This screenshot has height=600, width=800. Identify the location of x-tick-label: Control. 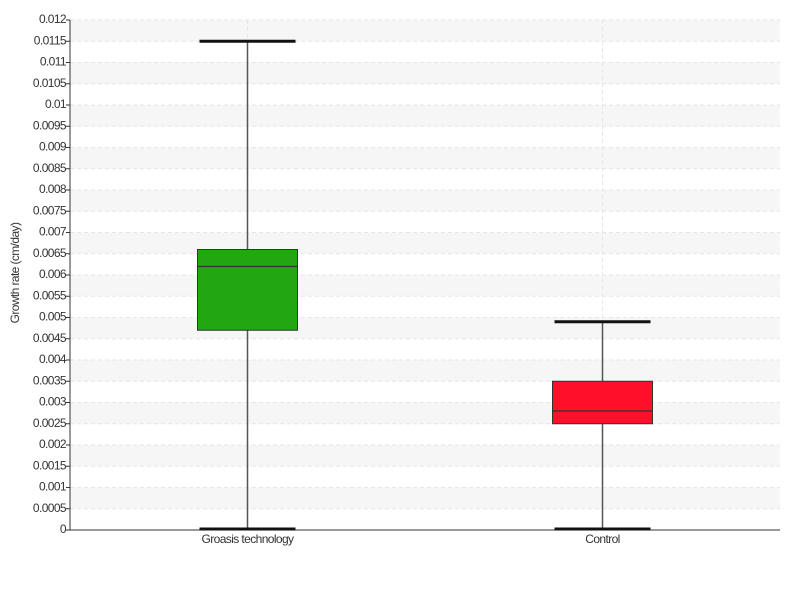
(602, 539).